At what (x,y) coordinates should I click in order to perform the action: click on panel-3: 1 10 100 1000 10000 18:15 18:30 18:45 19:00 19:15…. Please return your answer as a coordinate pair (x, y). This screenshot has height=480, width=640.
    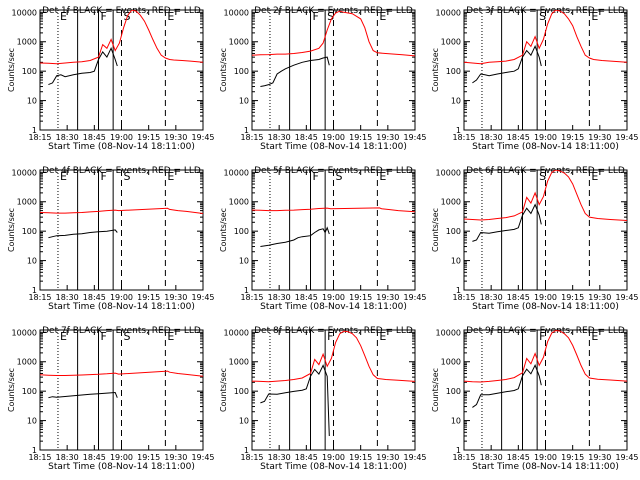
    Looking at the image, I should click on (535, 79).